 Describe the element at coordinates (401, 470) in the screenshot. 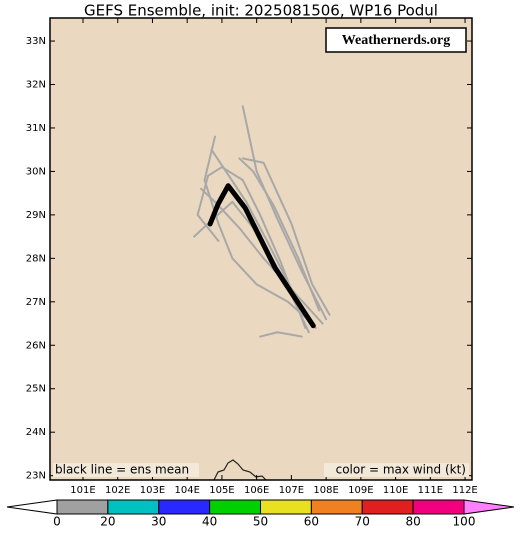

I see `annotation: color = max wind (kt)` at that location.